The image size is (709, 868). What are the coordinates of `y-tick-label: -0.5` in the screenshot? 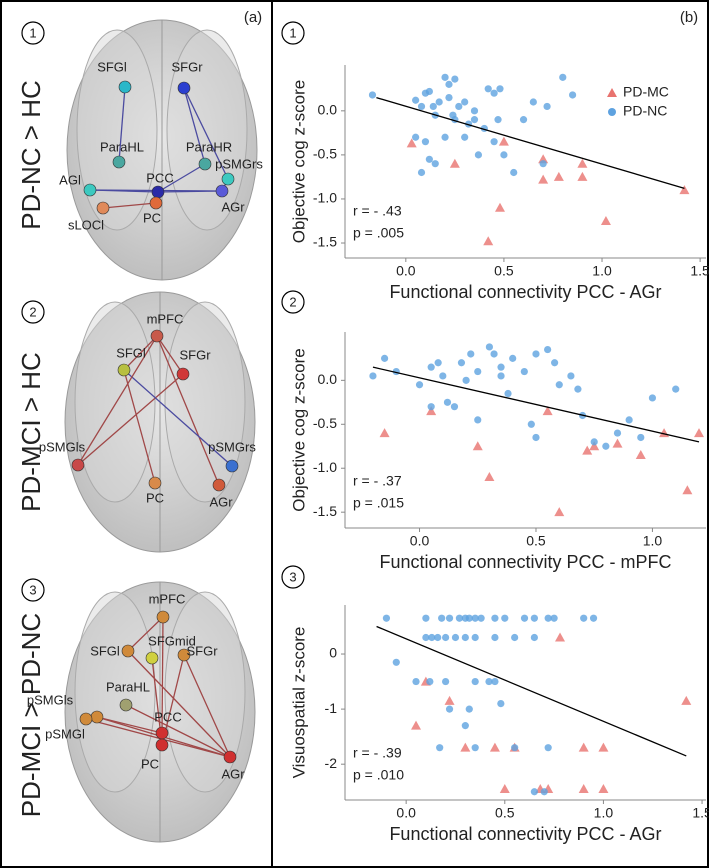 It's located at (325, 423).